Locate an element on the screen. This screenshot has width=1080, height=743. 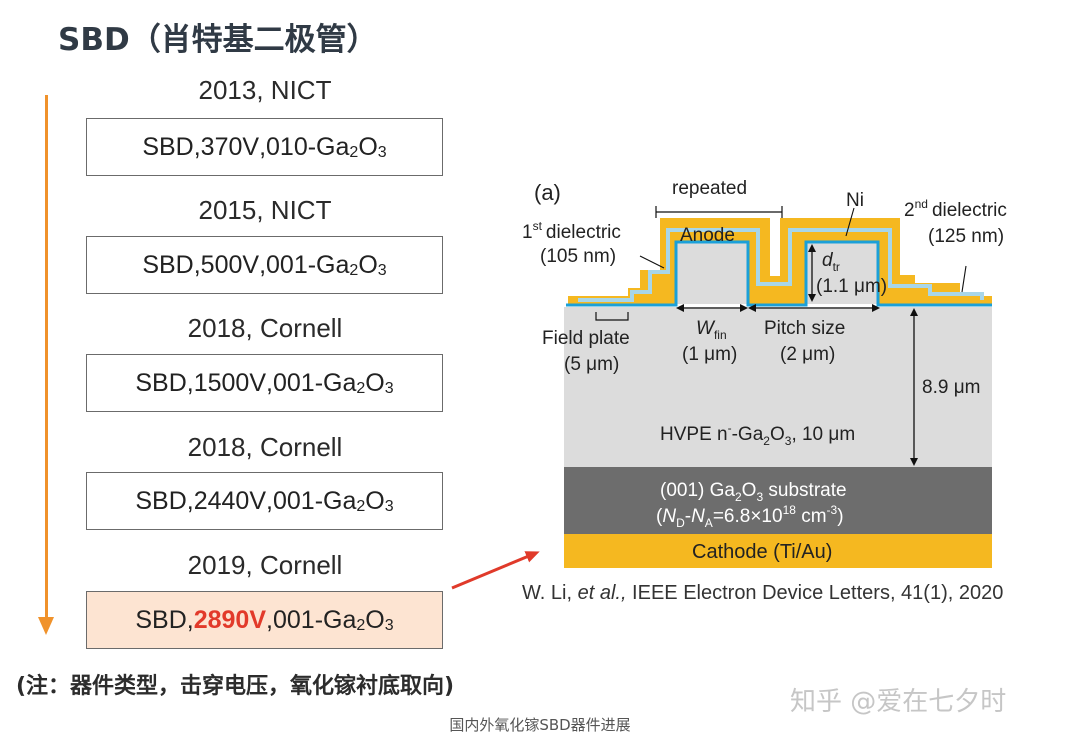
image-caption: 国内外氧化镓SBD器件进展 is located at coordinates (540, 725).